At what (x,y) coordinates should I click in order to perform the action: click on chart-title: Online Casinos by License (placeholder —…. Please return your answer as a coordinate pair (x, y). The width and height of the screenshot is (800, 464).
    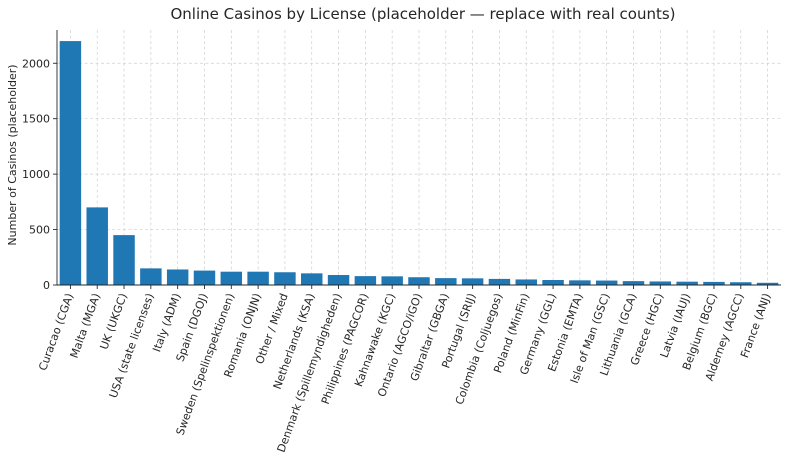
    Looking at the image, I should click on (422, 14).